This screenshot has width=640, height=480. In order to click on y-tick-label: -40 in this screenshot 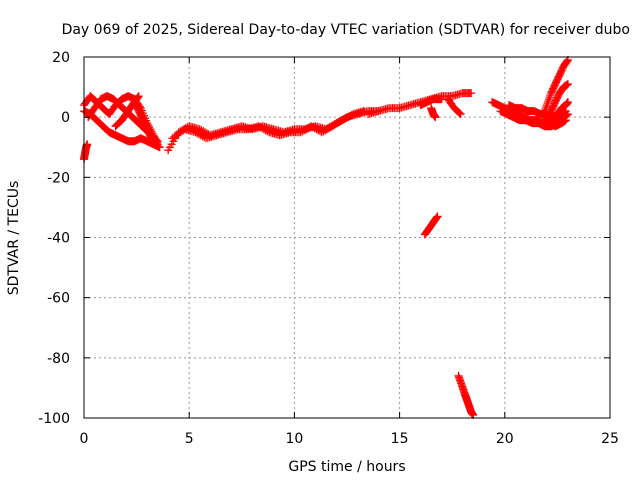, I will do `click(58, 239)`.